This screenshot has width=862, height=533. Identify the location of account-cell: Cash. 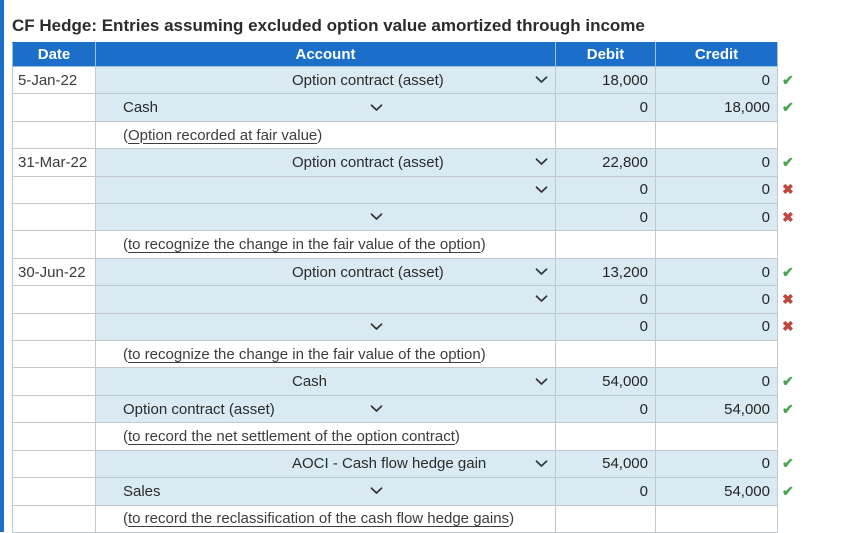
(325, 107).